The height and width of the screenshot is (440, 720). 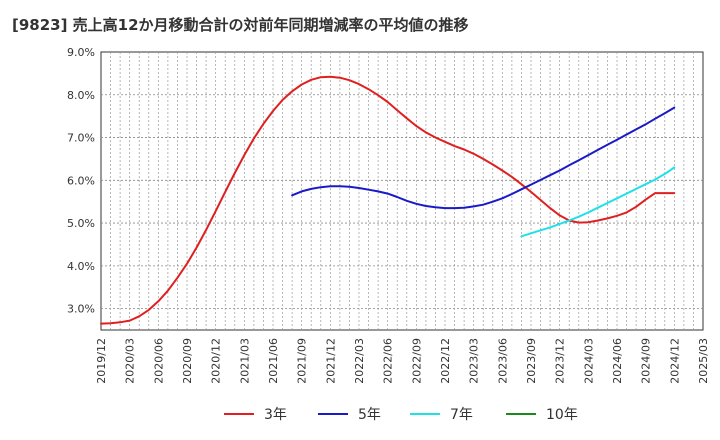 What do you see at coordinates (646, 361) in the screenshot?
I see `x-tick-label: 2024/09` at bounding box center [646, 361].